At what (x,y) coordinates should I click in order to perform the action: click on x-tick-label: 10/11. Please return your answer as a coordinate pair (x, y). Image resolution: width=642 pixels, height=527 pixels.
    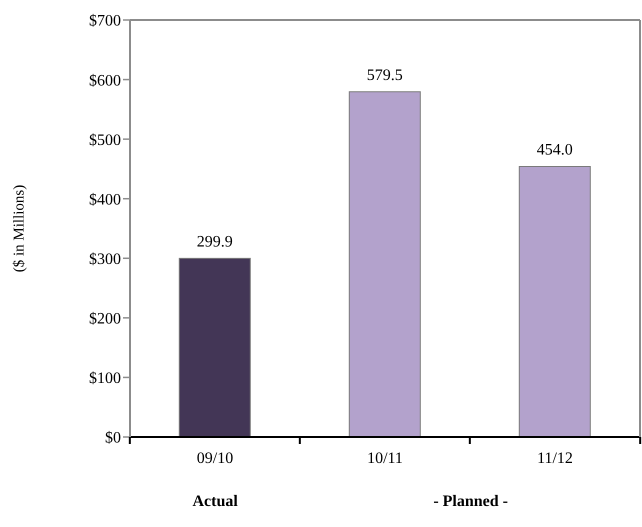
    Looking at the image, I should click on (385, 458).